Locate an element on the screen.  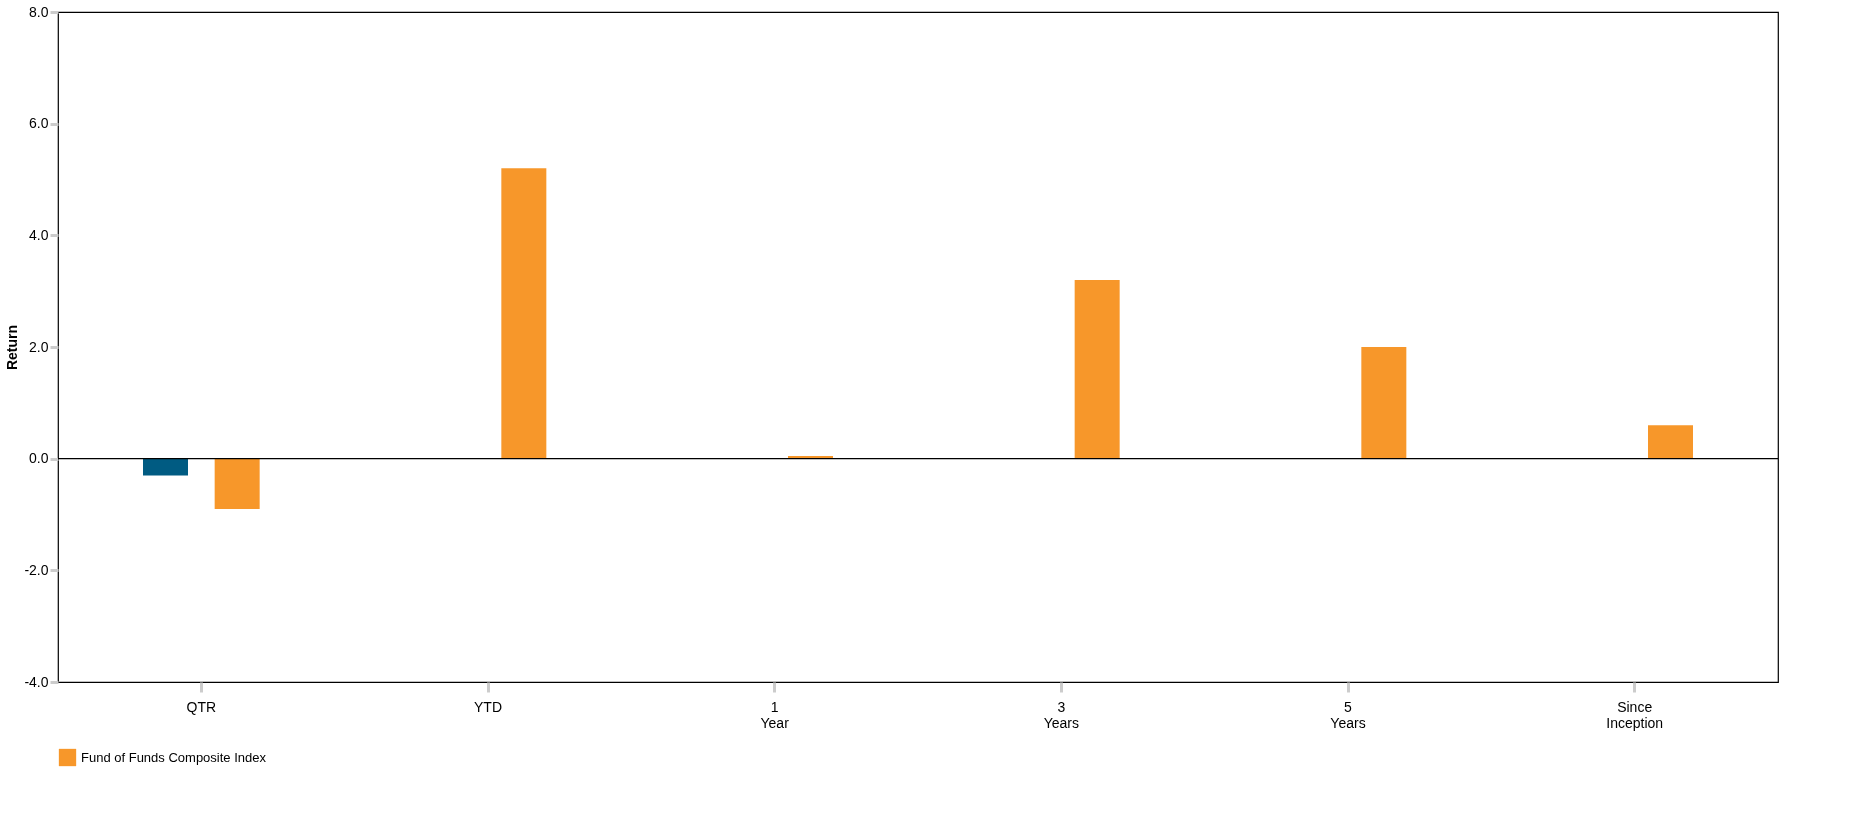
y-tick-label: 0.0 is located at coordinates (39, 458).